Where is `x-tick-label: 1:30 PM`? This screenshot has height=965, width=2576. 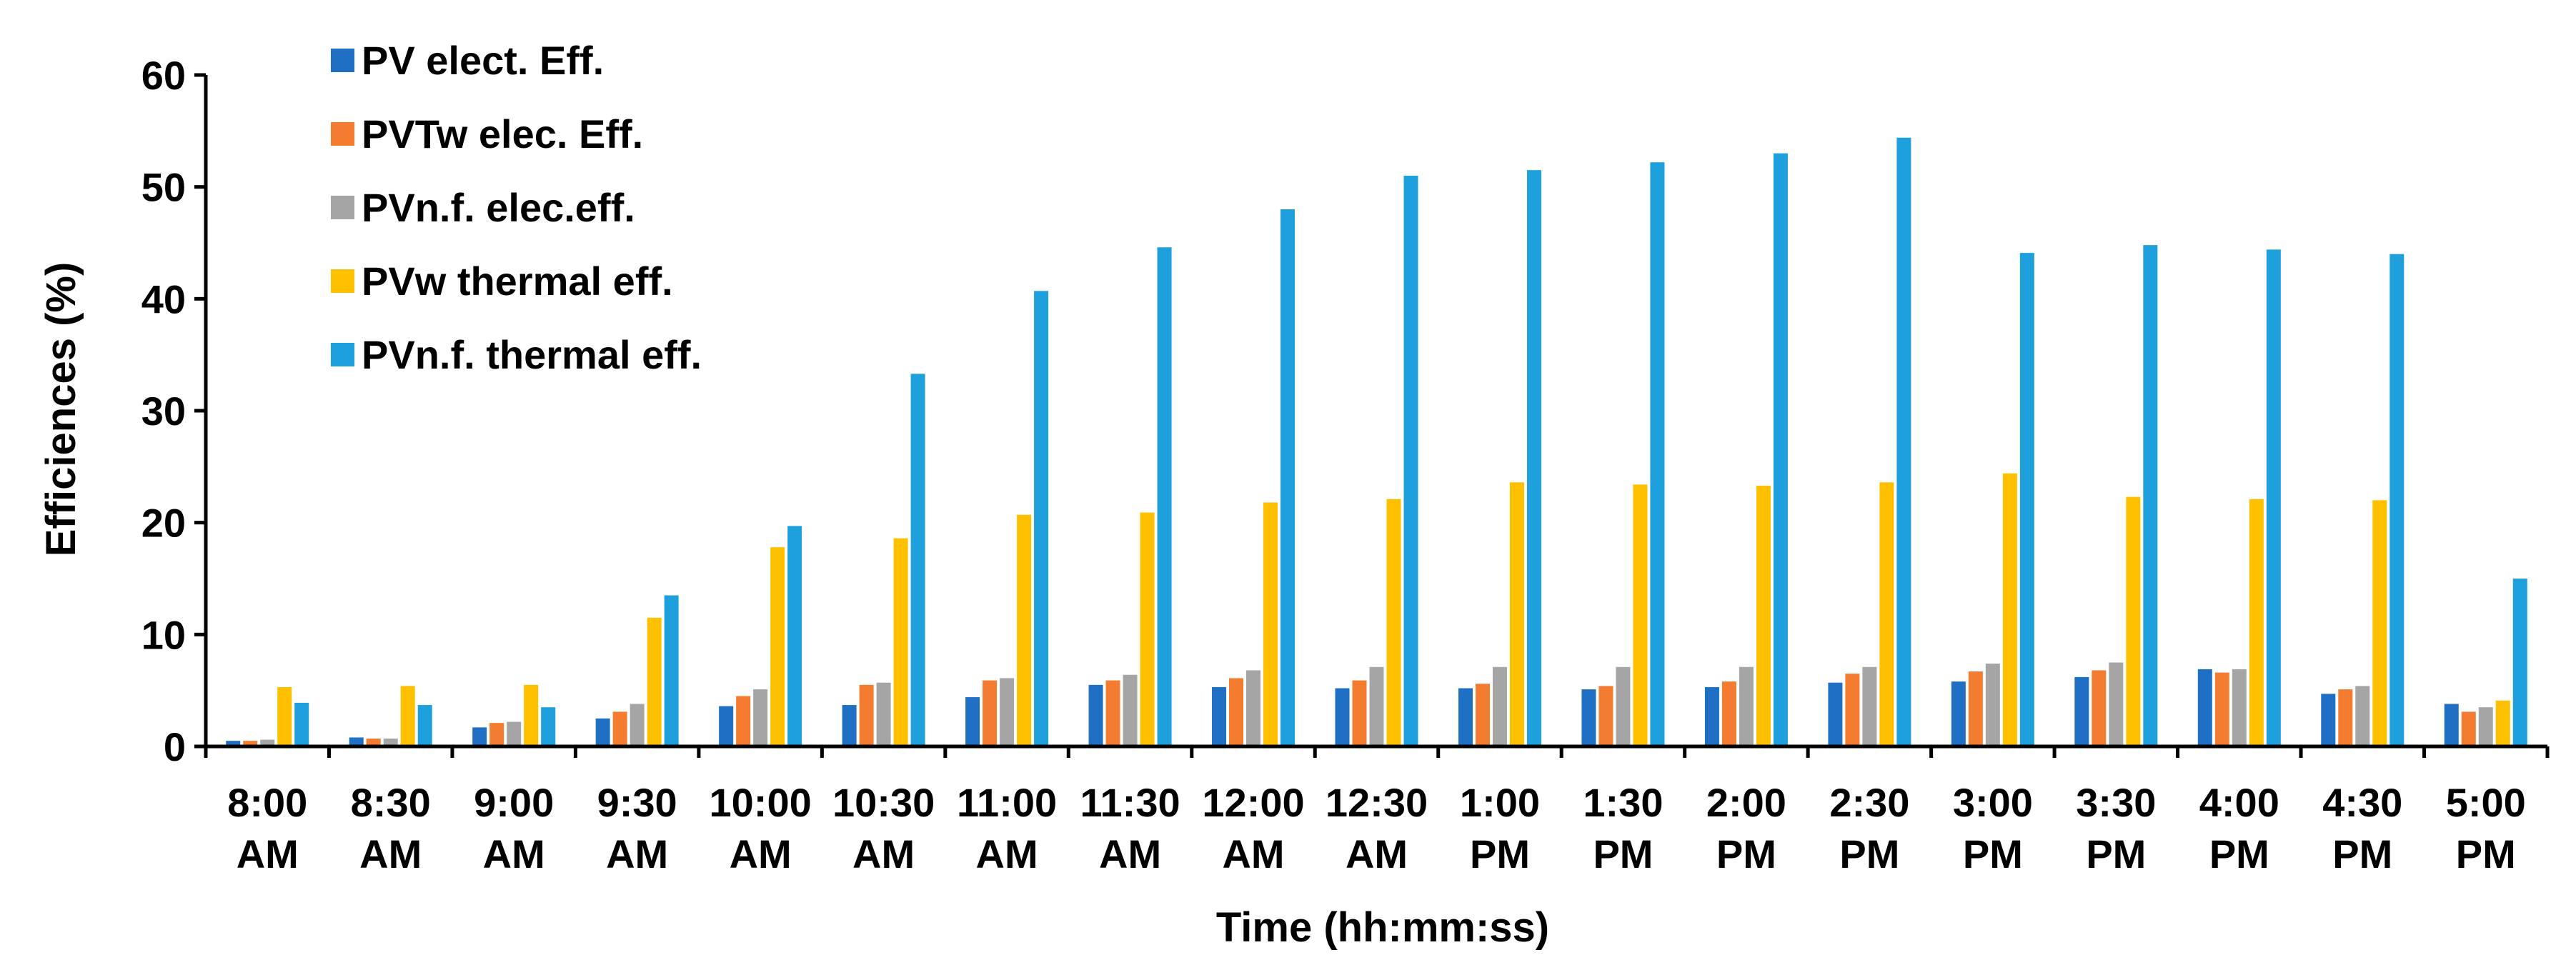 x-tick-label: 1:30 PM is located at coordinates (1623, 828).